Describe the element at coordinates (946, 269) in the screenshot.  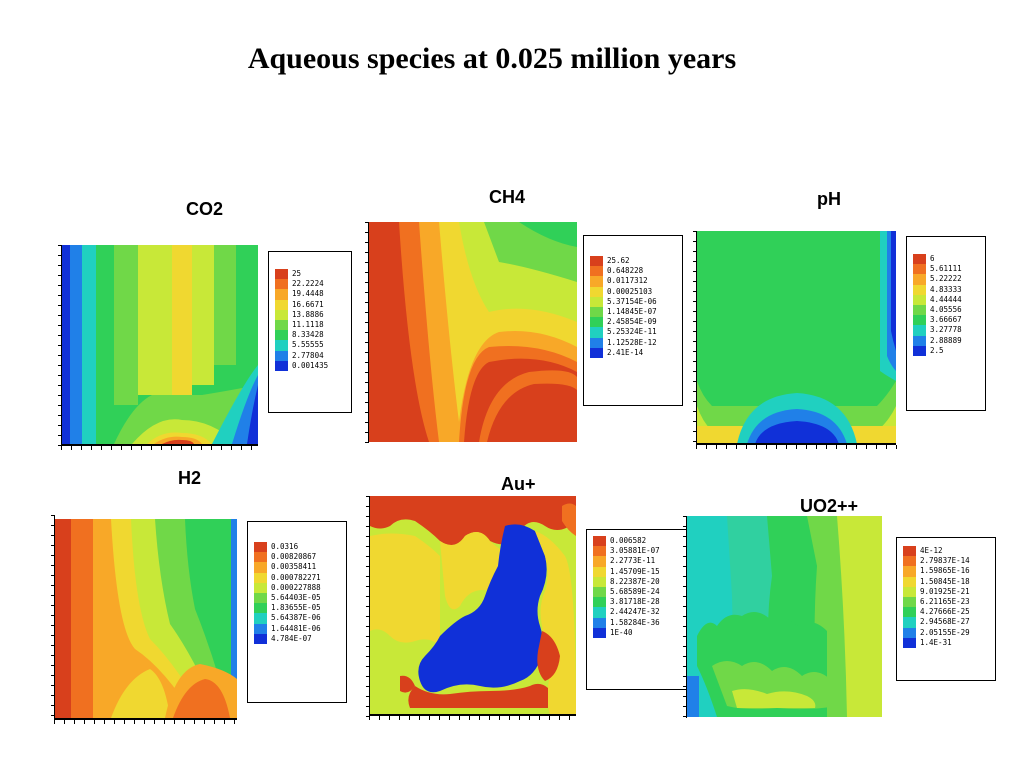
I see `legend-label: 5.61111` at that location.